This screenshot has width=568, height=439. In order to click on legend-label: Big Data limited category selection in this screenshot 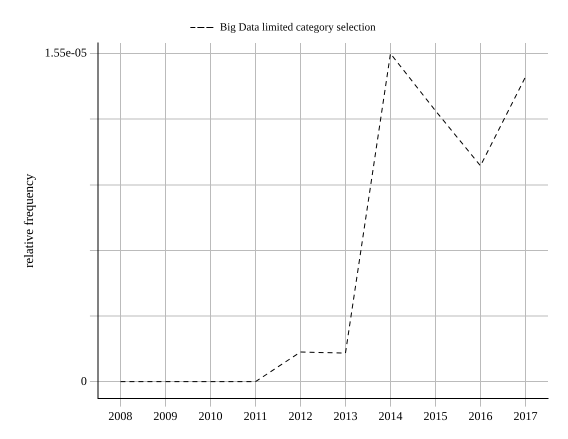, I will do `click(298, 27)`.